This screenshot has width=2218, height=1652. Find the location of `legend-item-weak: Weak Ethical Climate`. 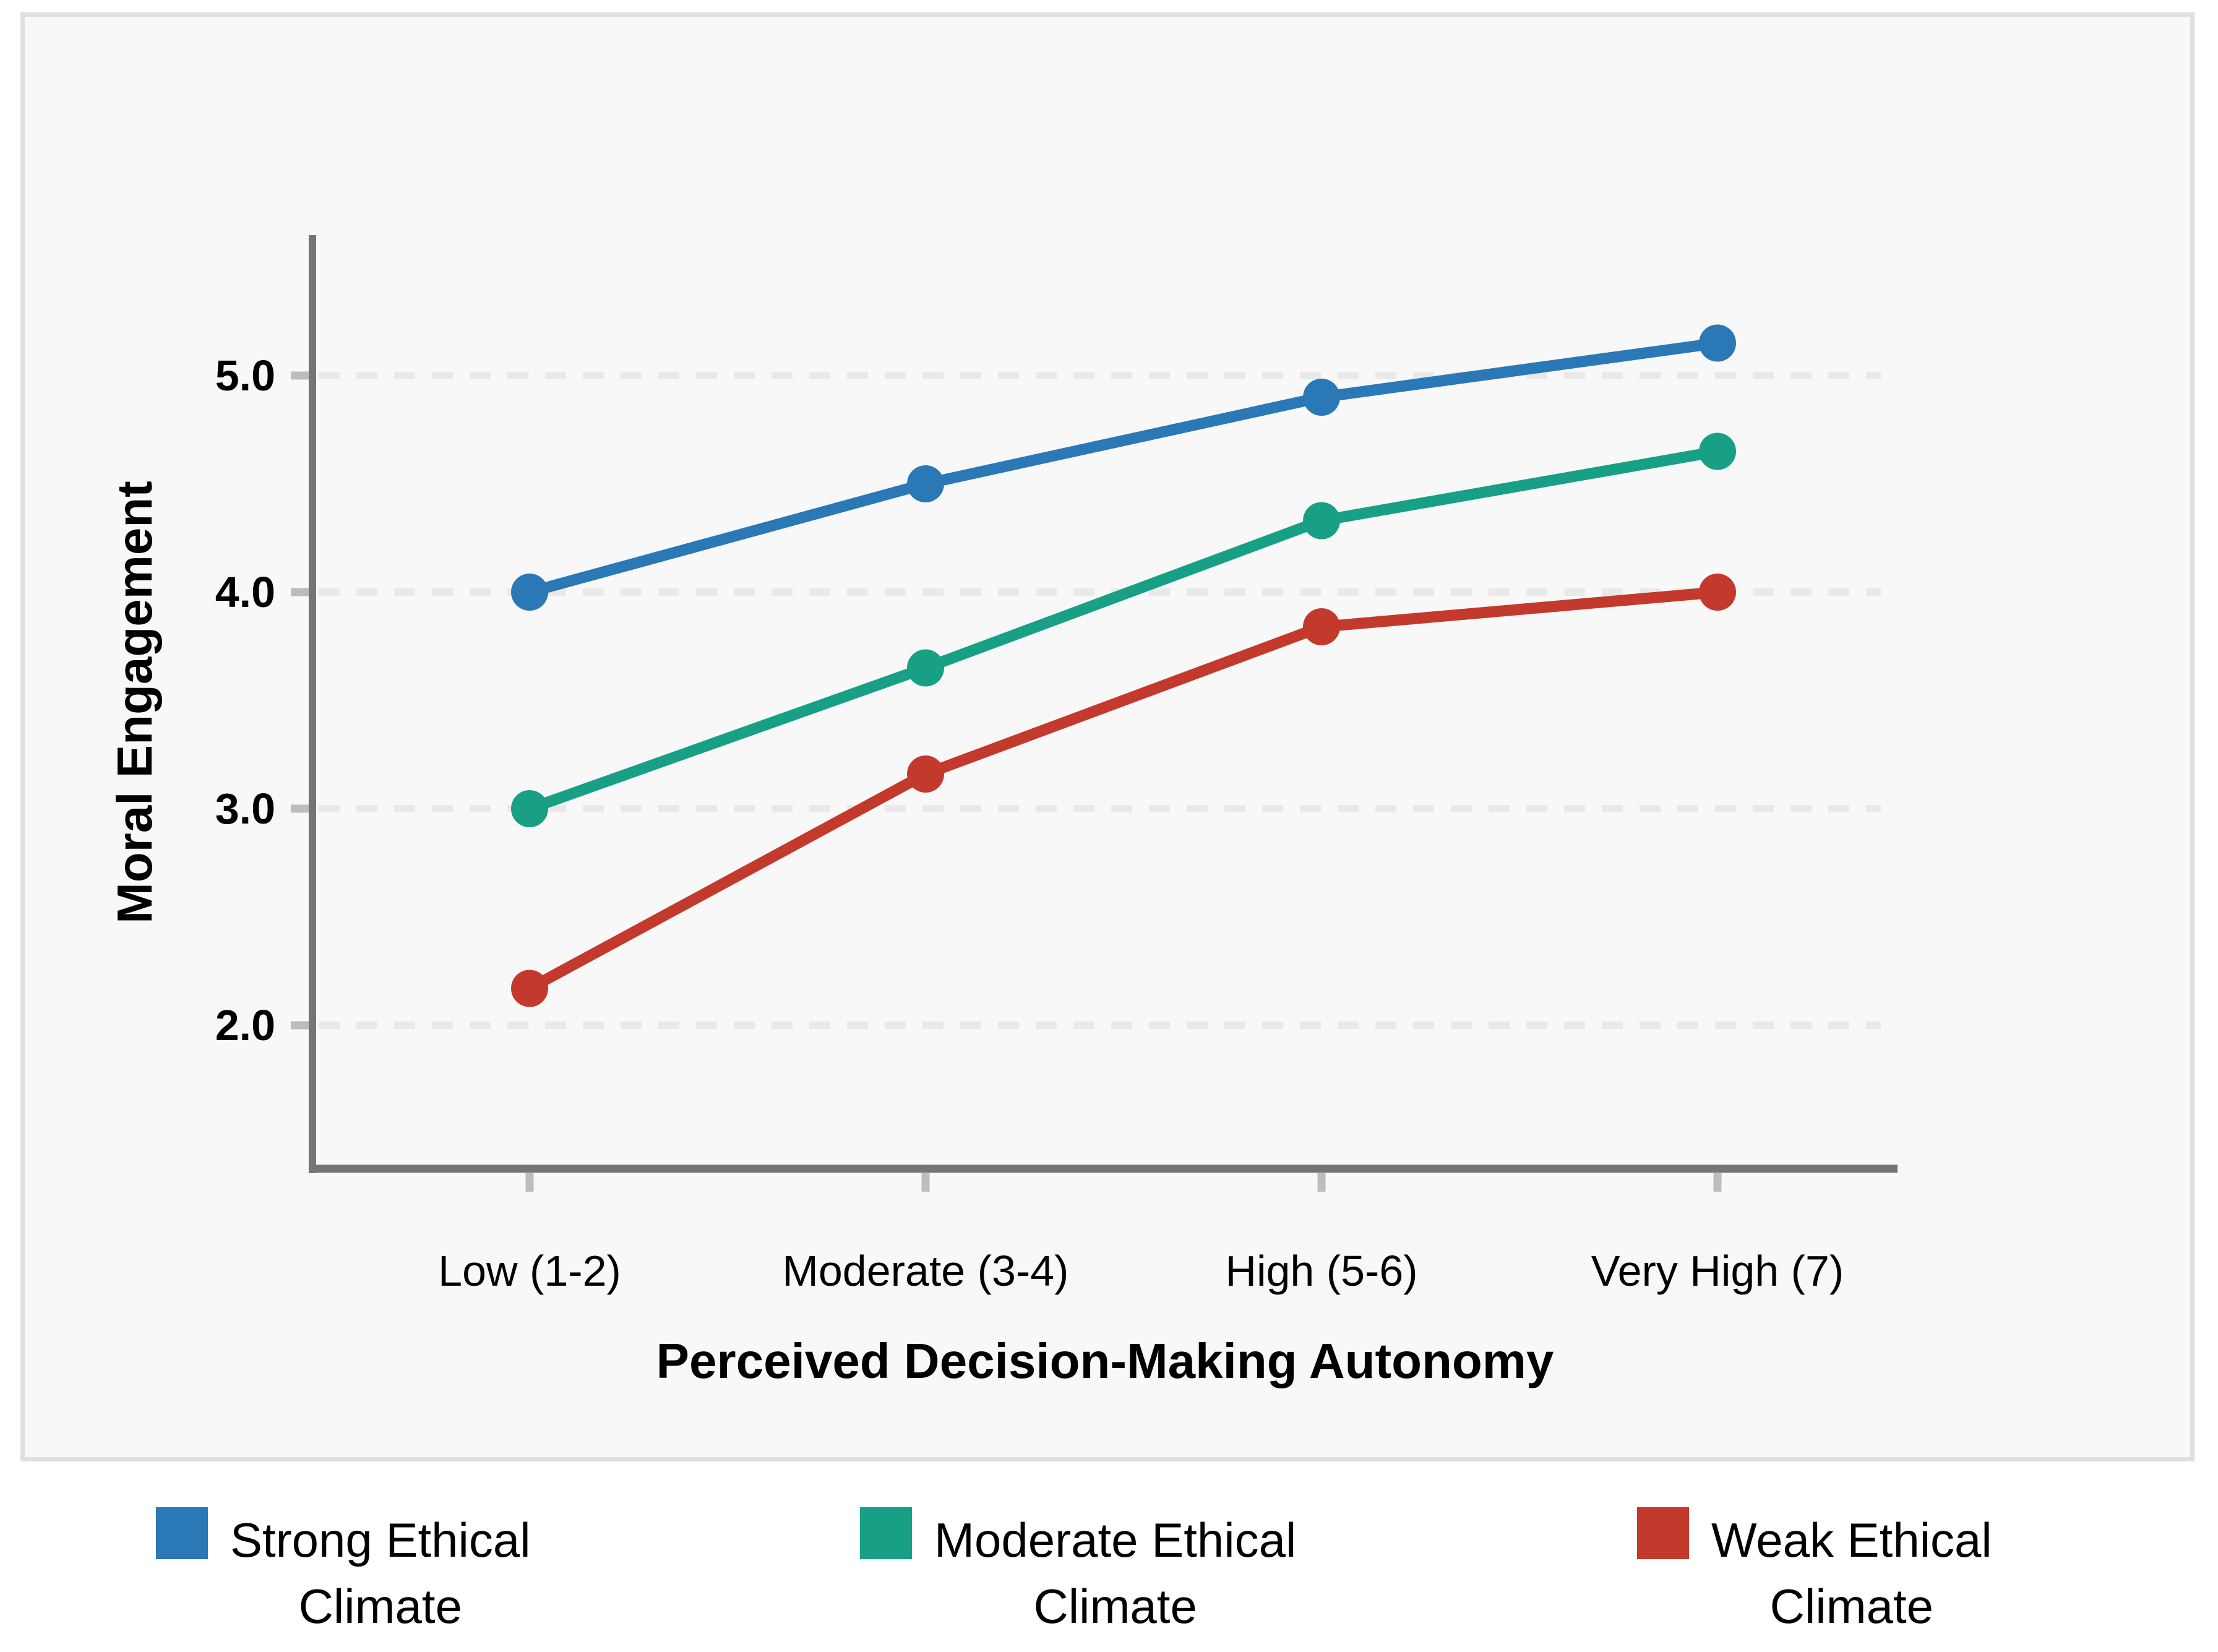

legend-item-weak: Weak Ethical Climate is located at coordinates (1815, 1574).